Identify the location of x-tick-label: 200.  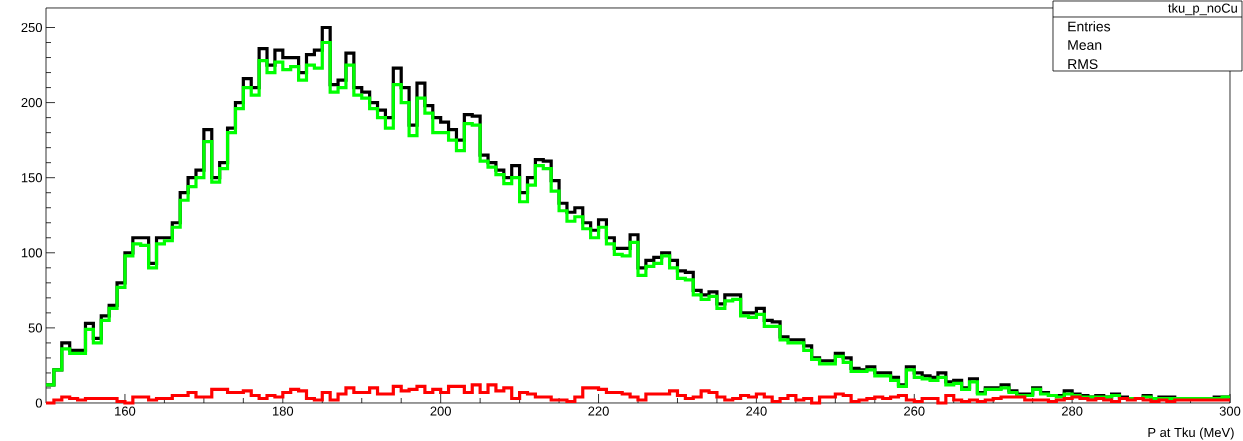
(440, 411).